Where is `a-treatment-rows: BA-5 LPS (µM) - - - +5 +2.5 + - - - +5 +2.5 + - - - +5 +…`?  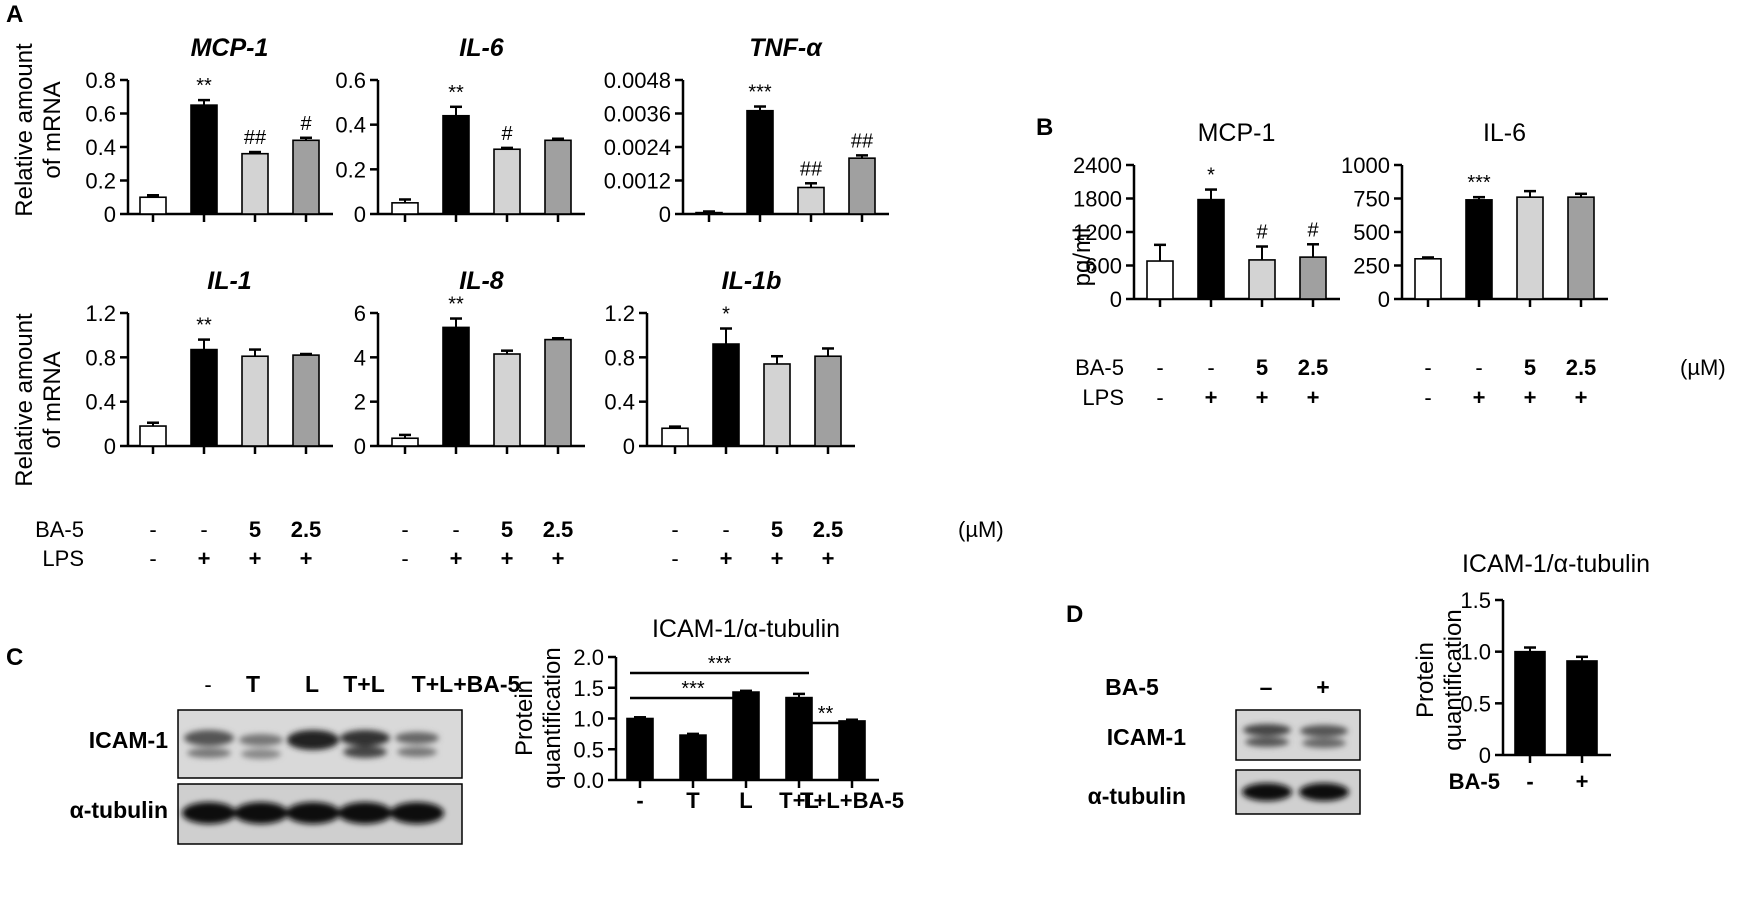
a-treatment-rows: BA-5 LPS (µM) - - - +5 +2.5 + - - - +5 +2.5 + - - - +5 +… is located at coordinates (519, 544).